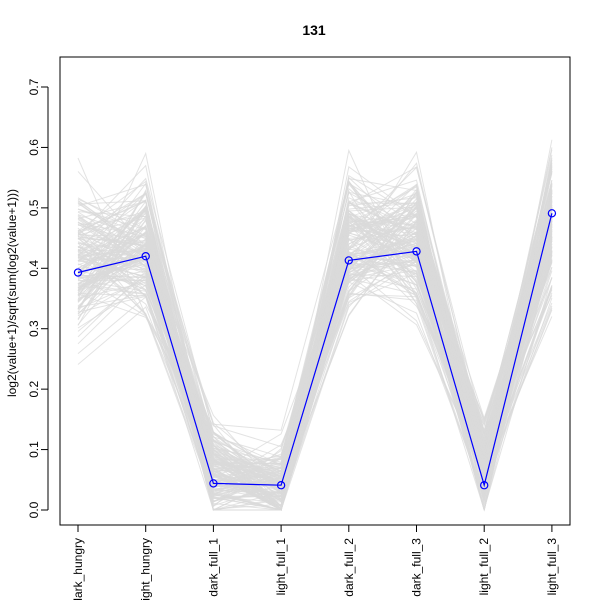 This screenshot has width=600, height=600. I want to click on y-axis: 0.0 0.1 0.2 0.3 0.4 0.5 0.6 0.7, so click(38, 298).